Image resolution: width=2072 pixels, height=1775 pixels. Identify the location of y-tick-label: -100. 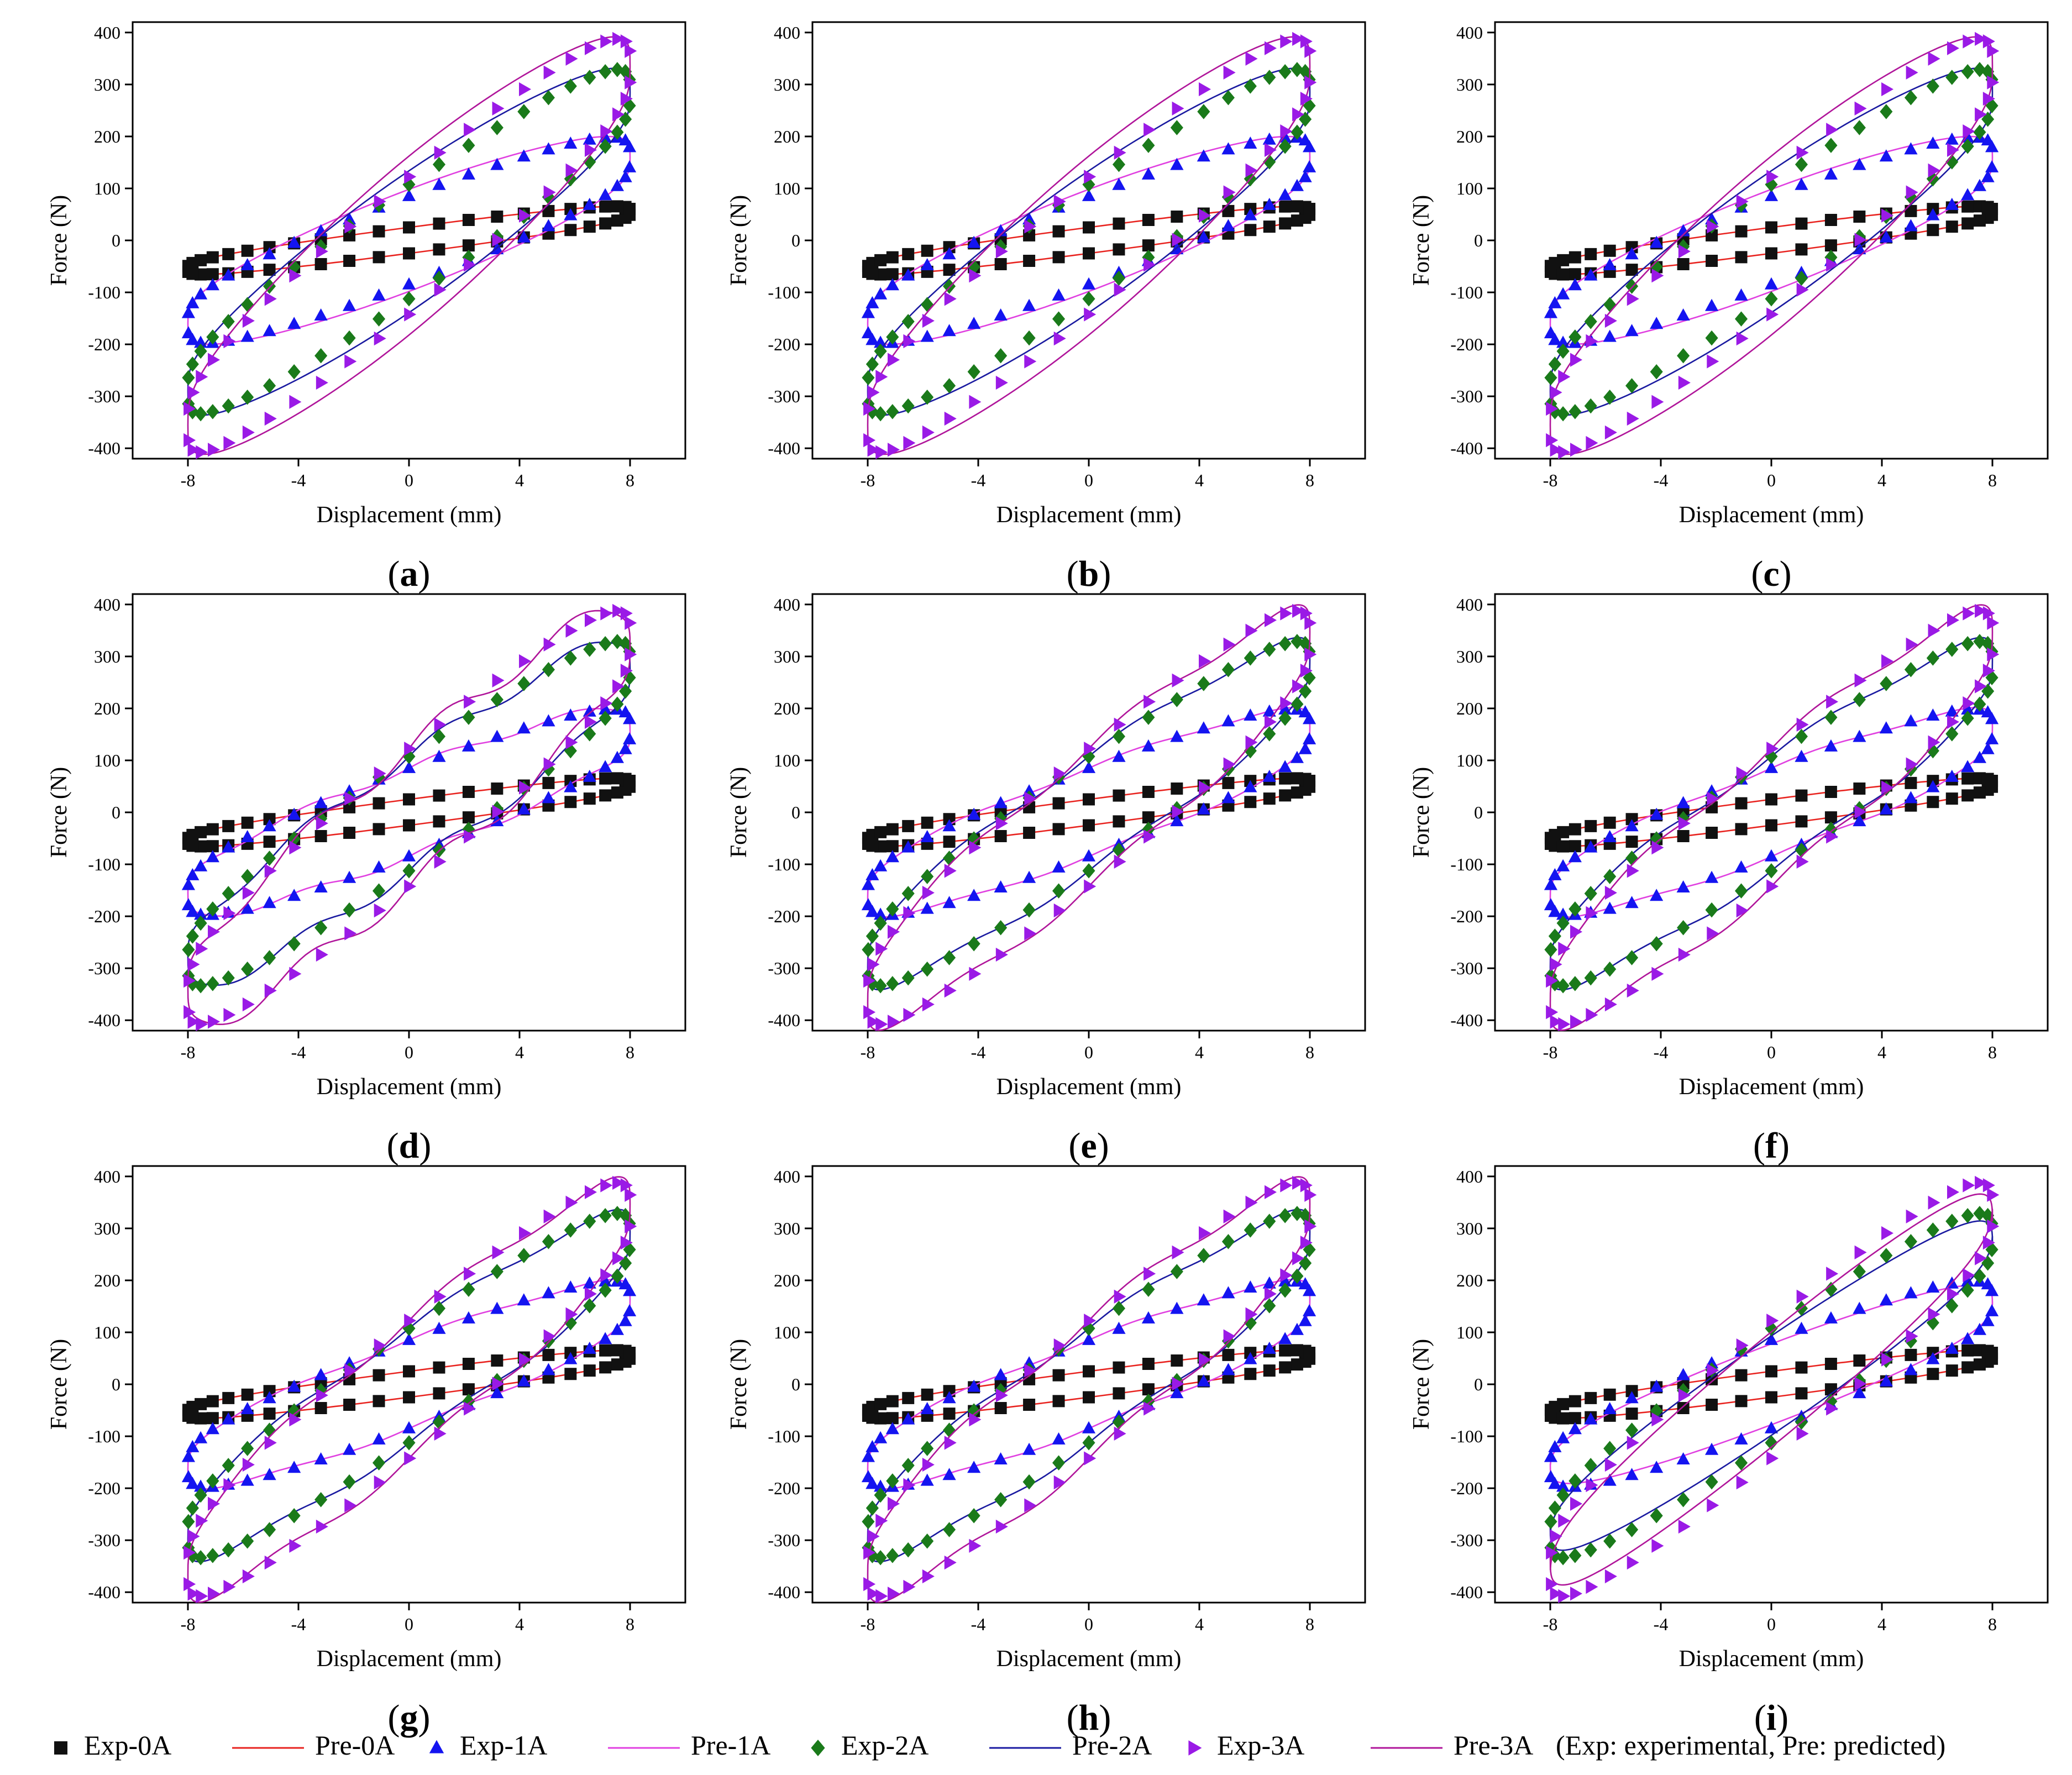
(104, 1436).